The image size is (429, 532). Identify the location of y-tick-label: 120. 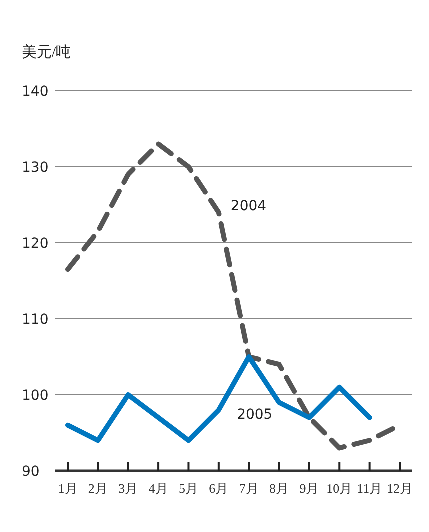
(35, 244).